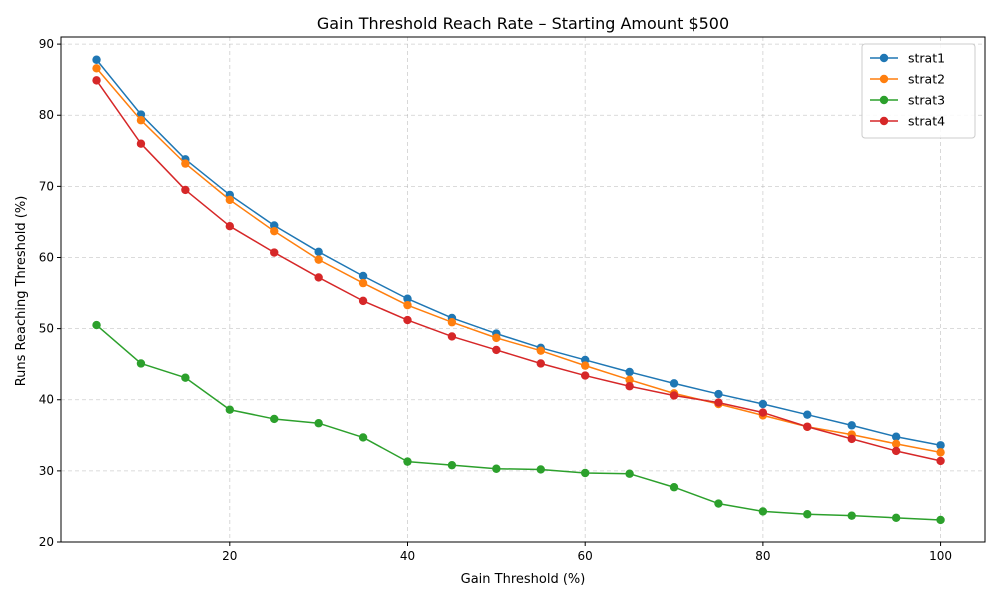 The height and width of the screenshot is (600, 1000). Describe the element at coordinates (46, 542) in the screenshot. I see `y-tick-label: 20` at that location.